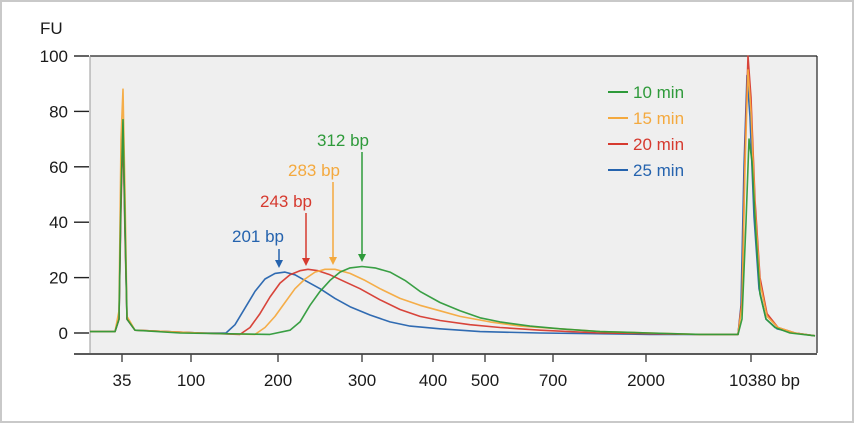 The image size is (854, 423). What do you see at coordinates (343, 140) in the screenshot?
I see `peak-label: 312 bp` at bounding box center [343, 140].